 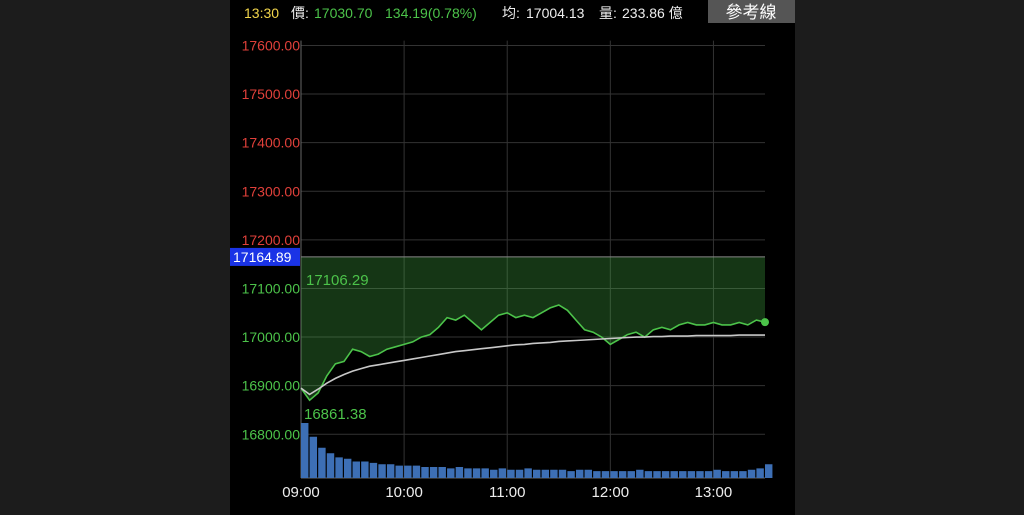 What do you see at coordinates (765, 322) in the screenshot?
I see `last-point` at bounding box center [765, 322].